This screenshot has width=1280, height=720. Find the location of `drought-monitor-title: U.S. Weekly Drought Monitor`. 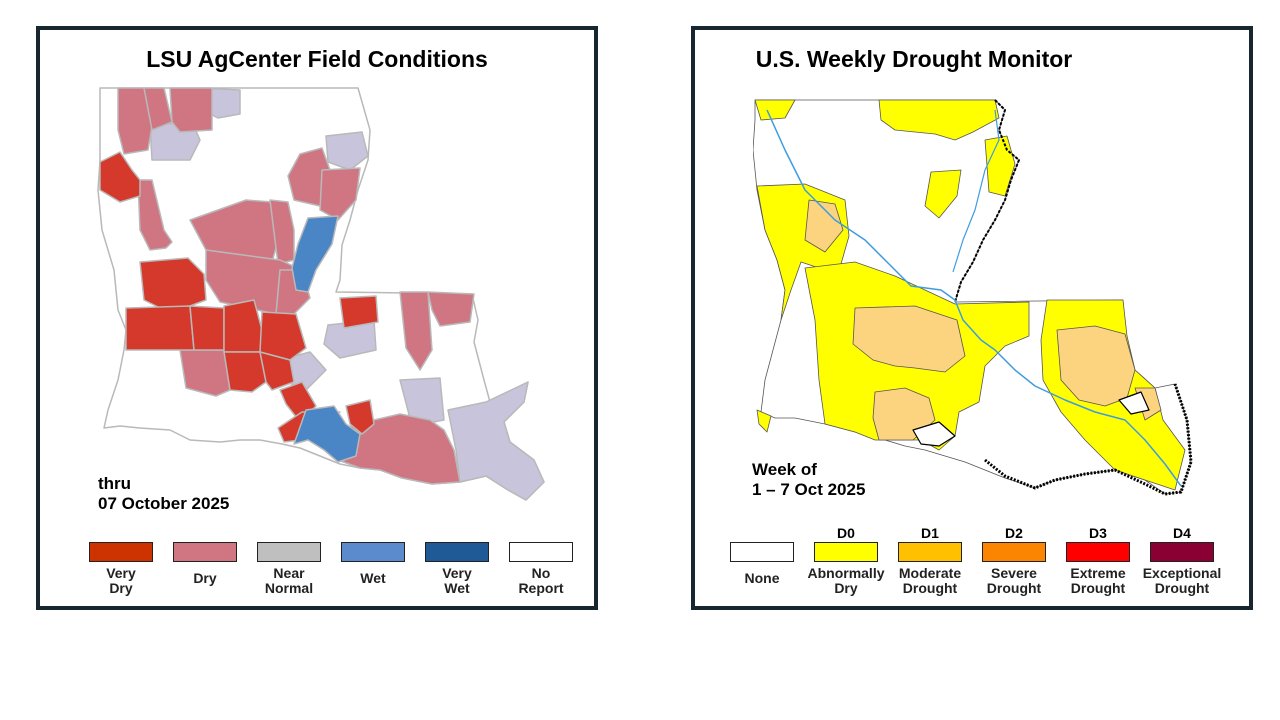

drought-monitor-title: U.S. Weekly Drought Monitor is located at coordinates (914, 59).